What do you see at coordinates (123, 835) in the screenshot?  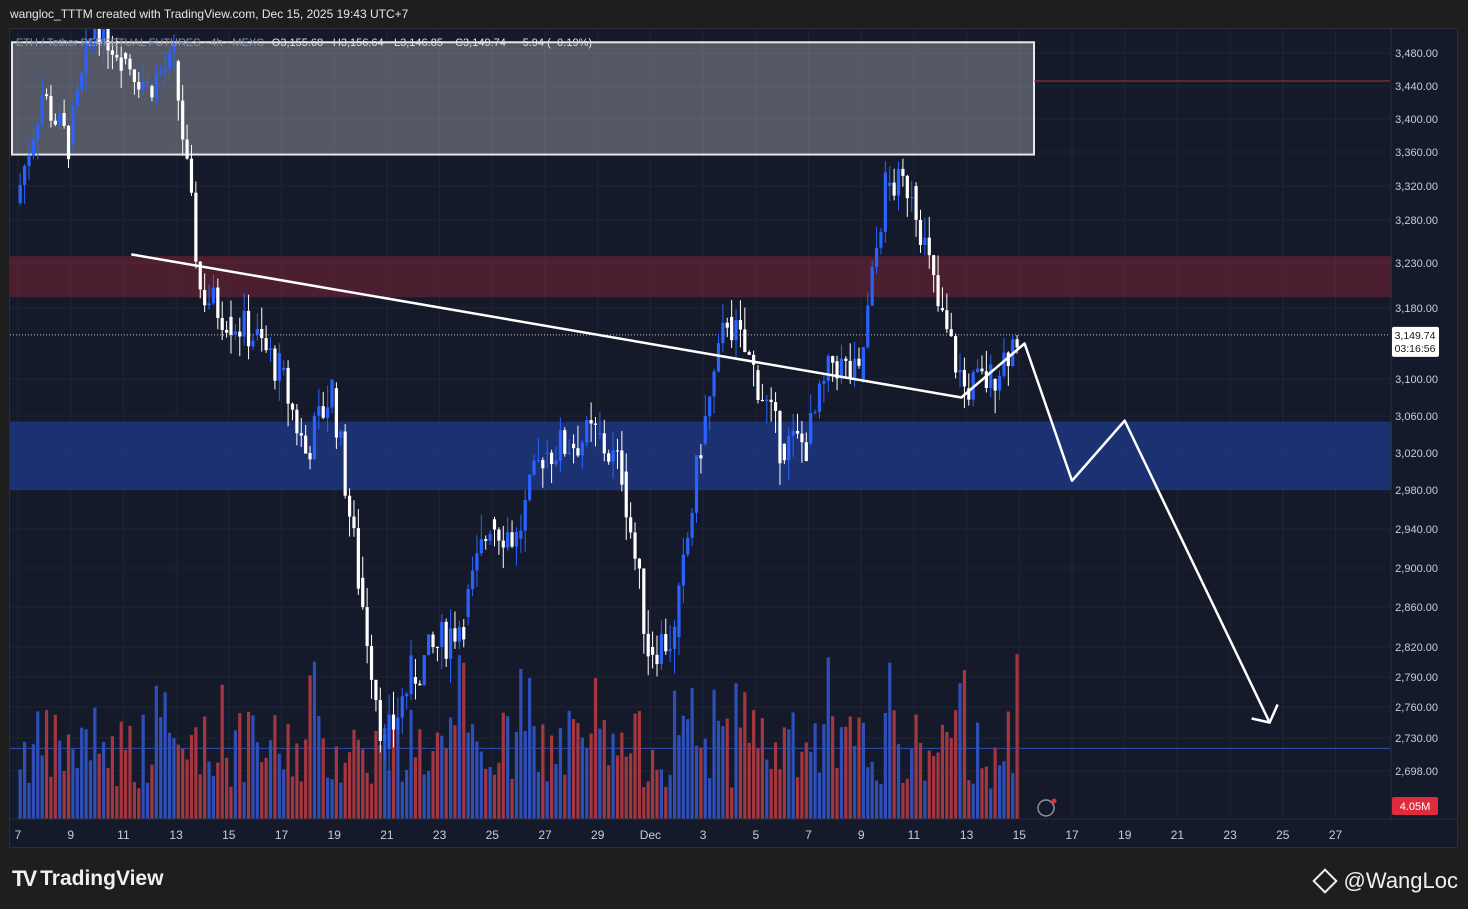 I see `x-tick-label: 11` at bounding box center [123, 835].